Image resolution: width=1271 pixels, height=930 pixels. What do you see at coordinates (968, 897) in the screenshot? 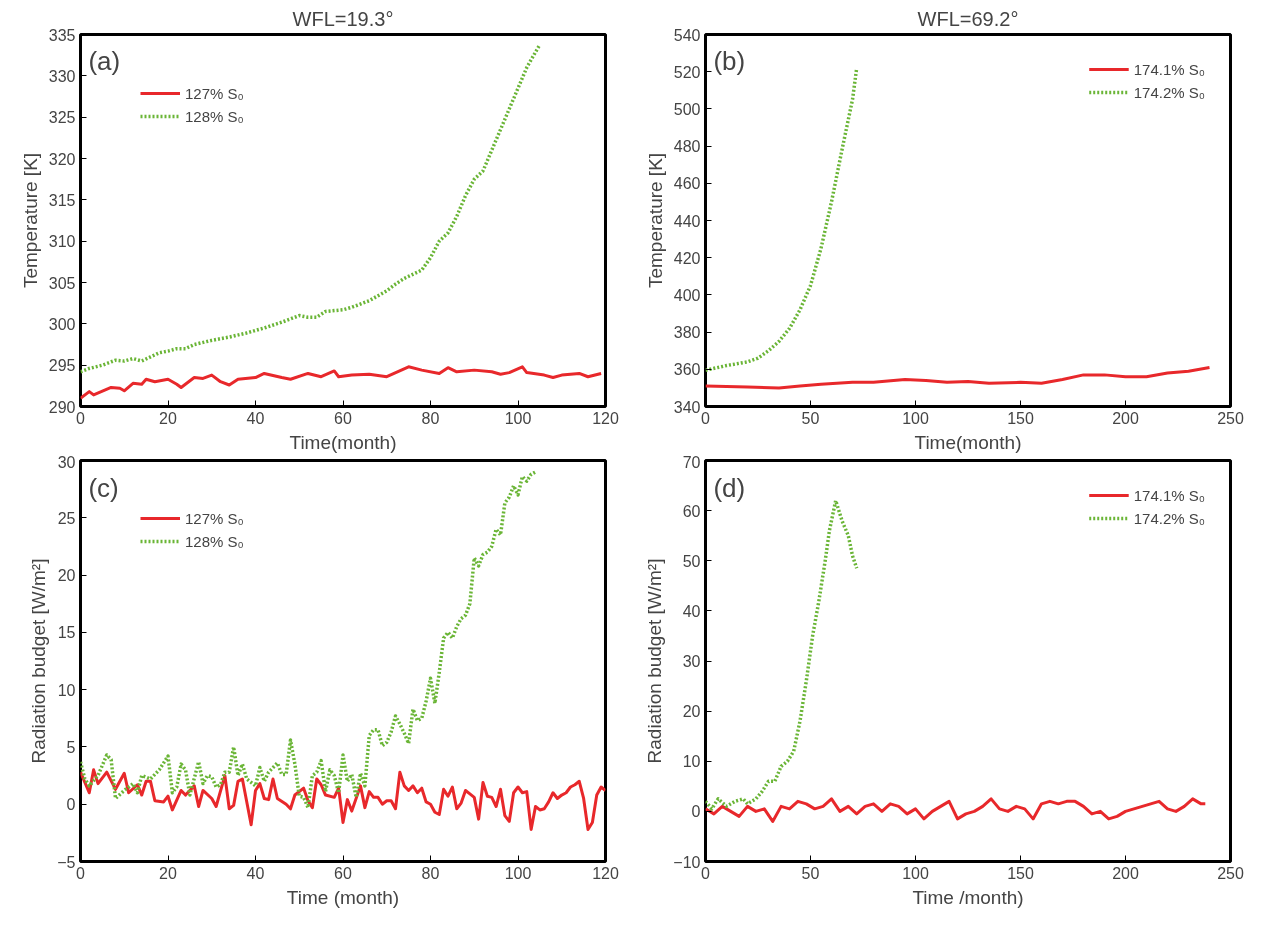
I see `x-axis-title: Time /month)` at bounding box center [968, 897].